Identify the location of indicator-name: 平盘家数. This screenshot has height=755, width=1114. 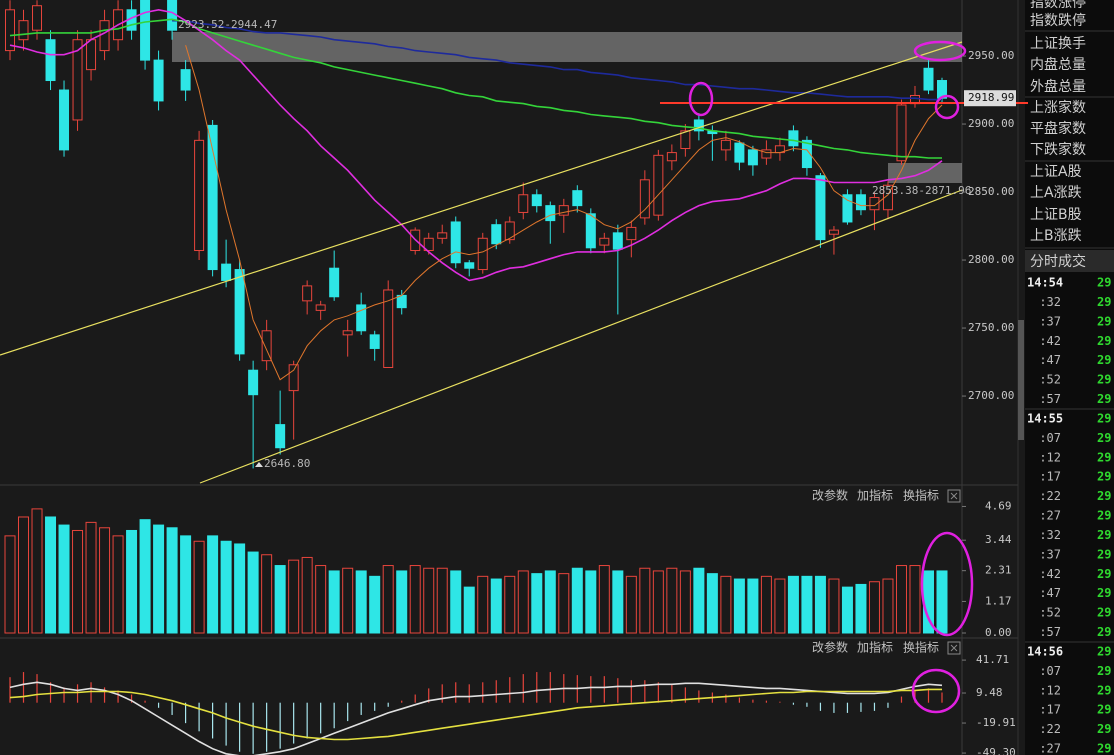
(1058, 128).